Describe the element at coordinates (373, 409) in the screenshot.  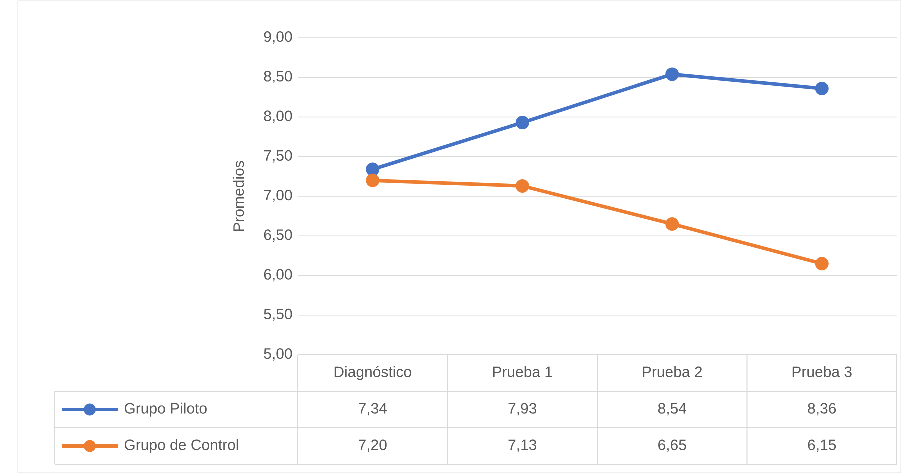
I see `data-label: 7,34` at that location.